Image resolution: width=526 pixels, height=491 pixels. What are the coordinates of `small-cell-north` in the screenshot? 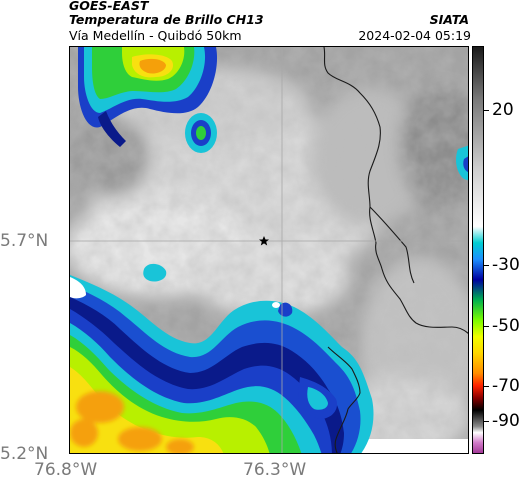 It's located at (201, 133).